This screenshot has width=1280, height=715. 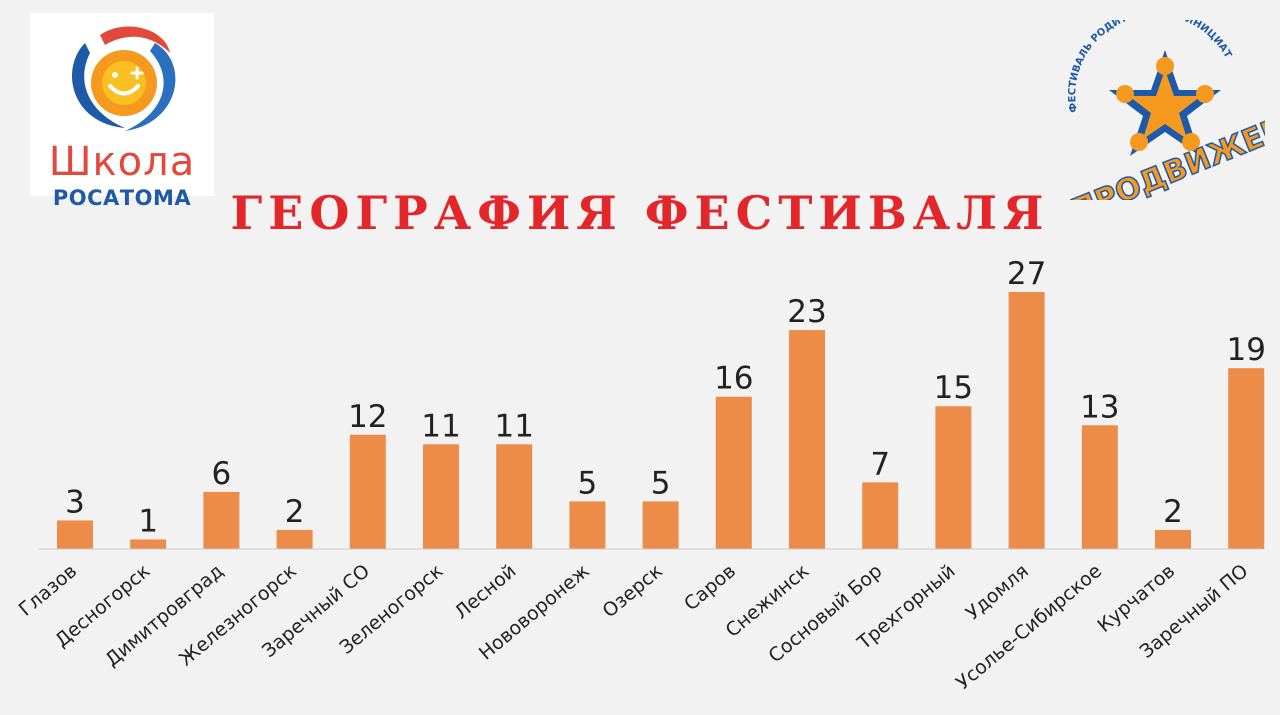 I want to click on bar-value-label: 1, so click(x=148, y=521).